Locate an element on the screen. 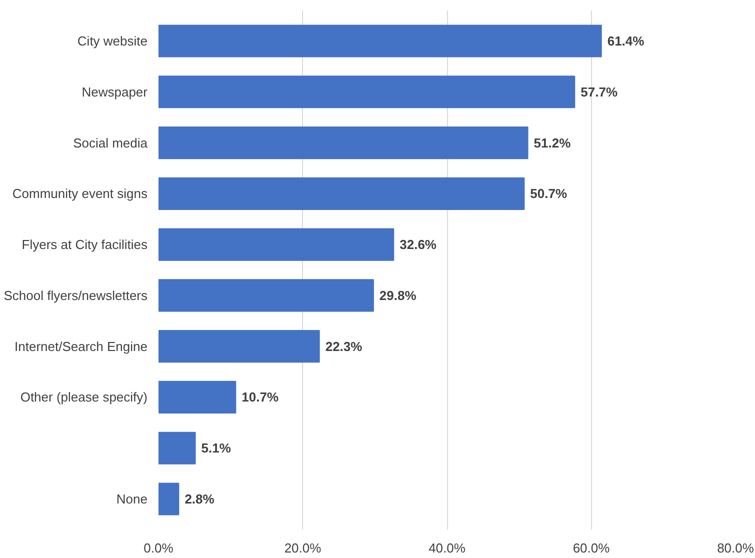  y-tick-label: Flyers at City facilities is located at coordinates (85, 244).